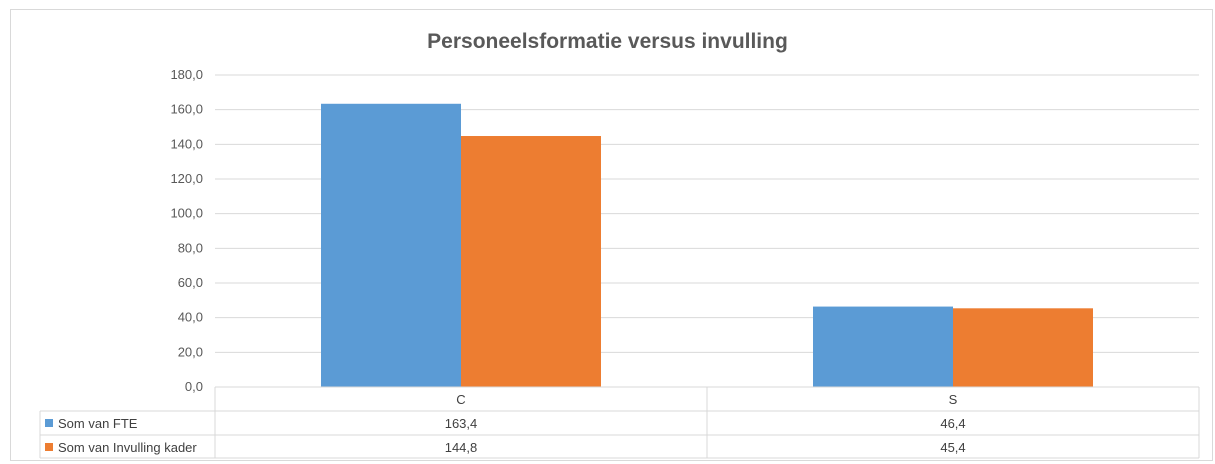 This screenshot has height=464, width=1215. I want to click on data-label: 144,8, so click(461, 447).